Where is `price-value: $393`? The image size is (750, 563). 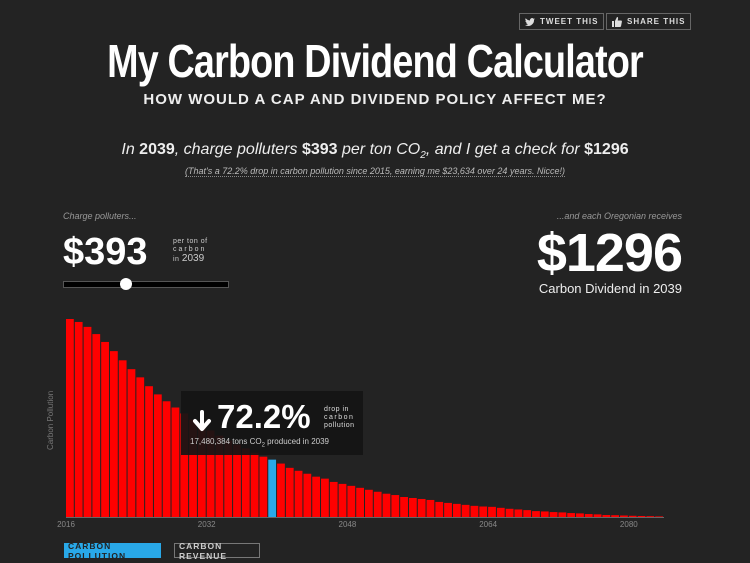
price-value: $393 is located at coordinates (105, 252).